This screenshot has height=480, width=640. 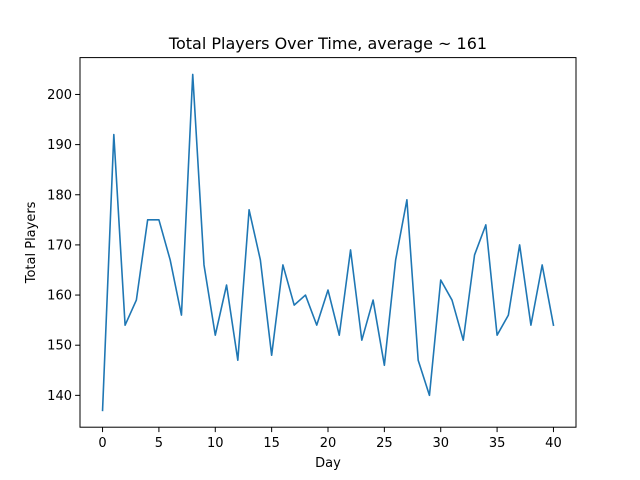 I want to click on y-tick-label: 150, so click(x=59, y=346).